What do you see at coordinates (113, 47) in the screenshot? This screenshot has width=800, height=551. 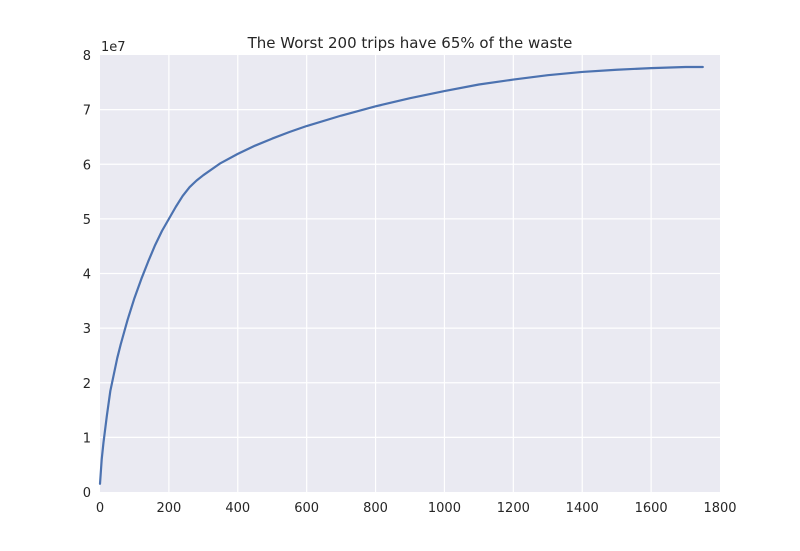 I see `y-axis-offset-label: 1e7` at bounding box center [113, 47].